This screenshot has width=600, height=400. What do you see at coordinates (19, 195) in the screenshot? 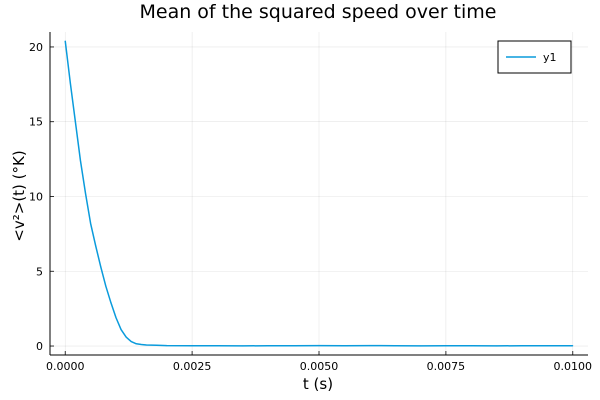
I see `y-axis-label: <v²>(t) (°K)` at bounding box center [19, 195].